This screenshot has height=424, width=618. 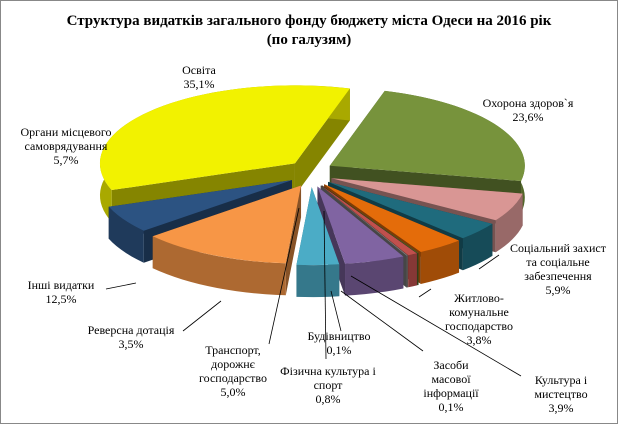 What do you see at coordinates (61, 299) in the screenshot?
I see `value-label: 12,5%` at bounding box center [61, 299].